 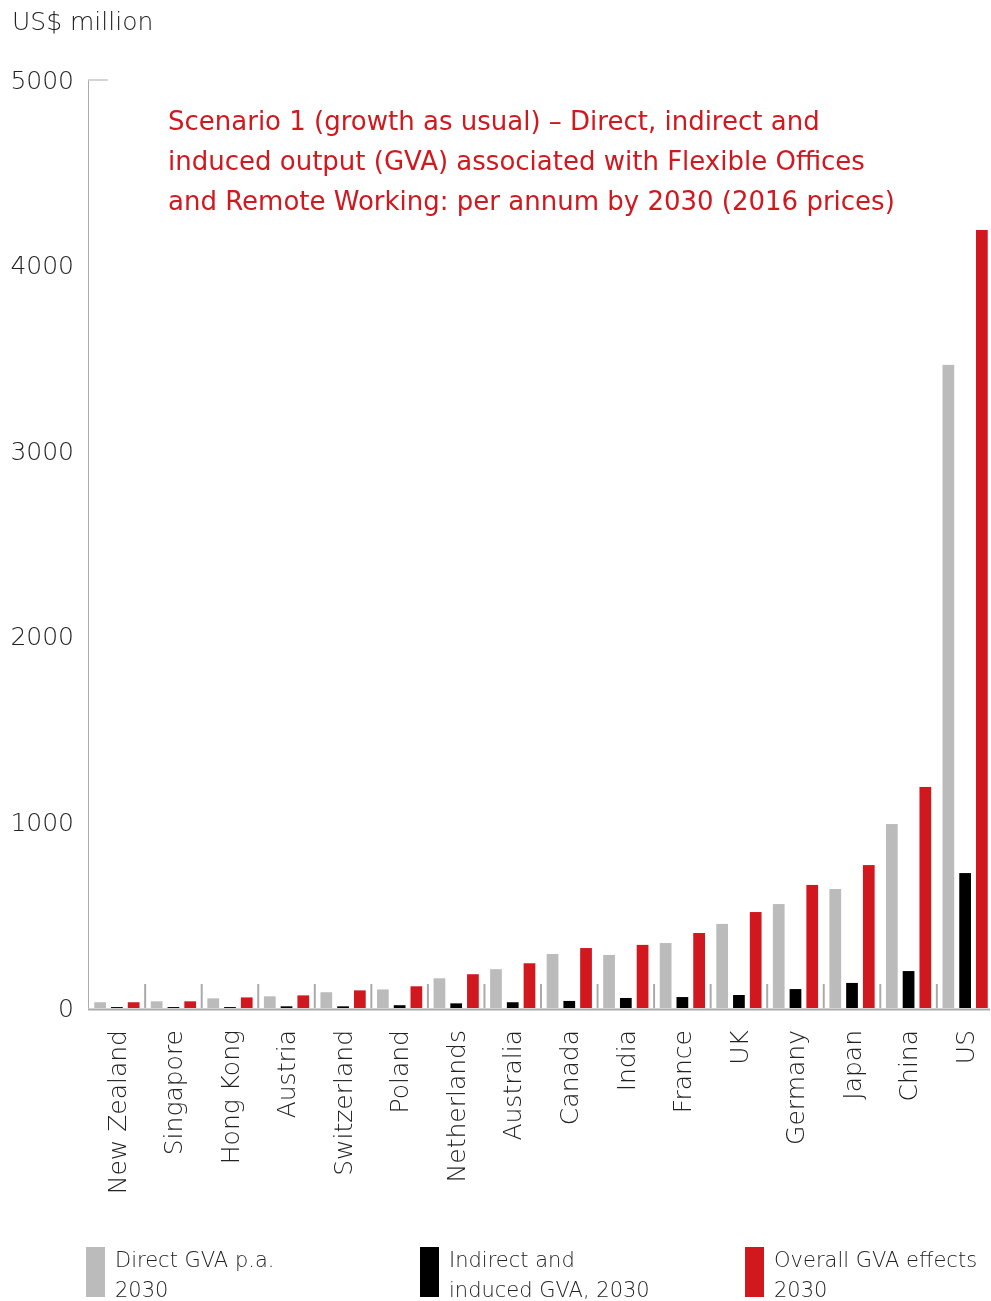 I want to click on x-tick-label: Singapore, so click(x=174, y=1093).